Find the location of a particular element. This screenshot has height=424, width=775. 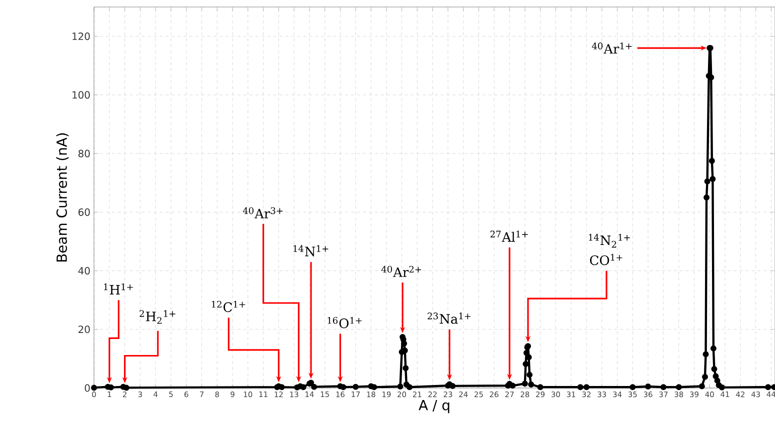

annotation: $^{16}$O$^{1+}$ is located at coordinates (345, 322).